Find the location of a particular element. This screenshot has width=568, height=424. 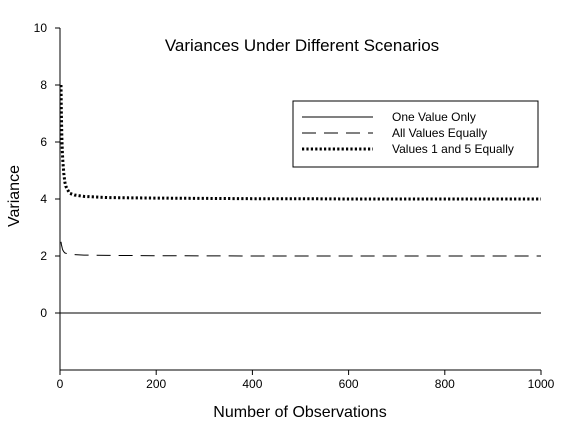

x-tick-label: 0 is located at coordinates (60, 384).